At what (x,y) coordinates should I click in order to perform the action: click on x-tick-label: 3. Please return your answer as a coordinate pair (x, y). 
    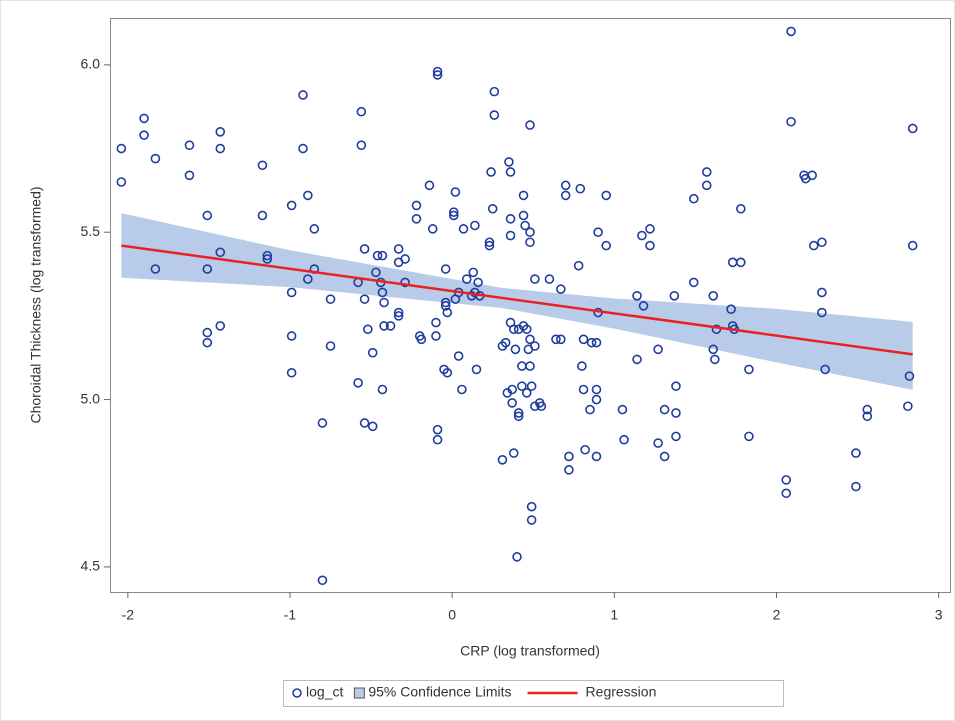
    Looking at the image, I should click on (939, 615).